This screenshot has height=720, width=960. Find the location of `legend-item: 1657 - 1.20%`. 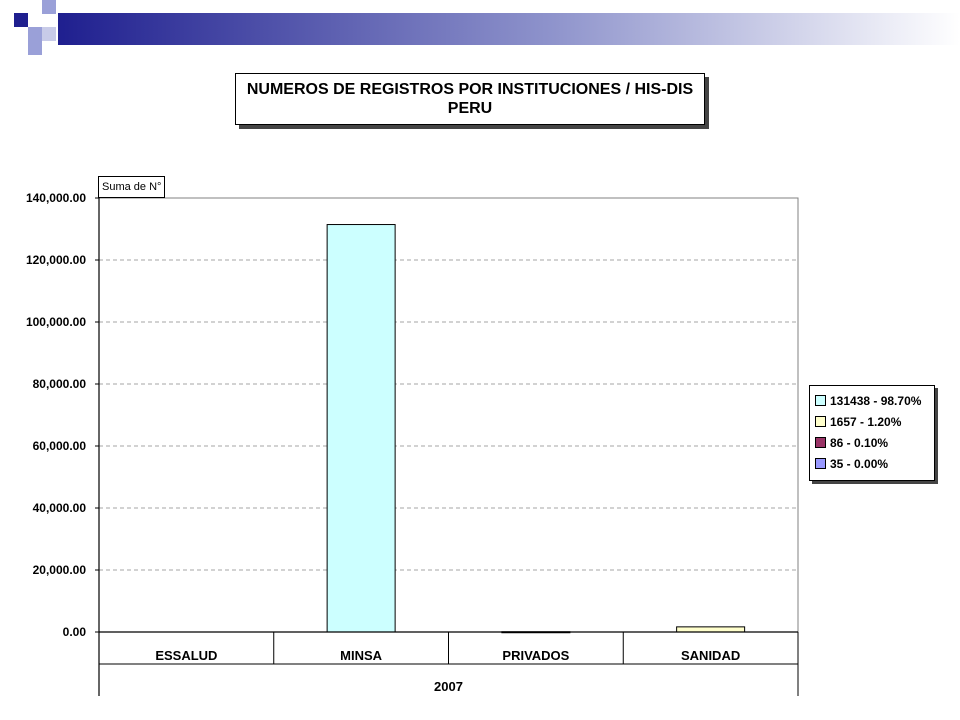

legend-item: 1657 - 1.20% is located at coordinates (874, 421).